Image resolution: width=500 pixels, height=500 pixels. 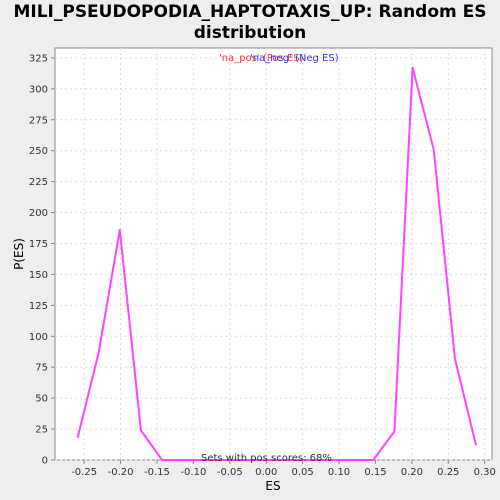 What do you see at coordinates (485, 472) in the screenshot?
I see `x-tick-label: 0.30` at bounding box center [485, 472].